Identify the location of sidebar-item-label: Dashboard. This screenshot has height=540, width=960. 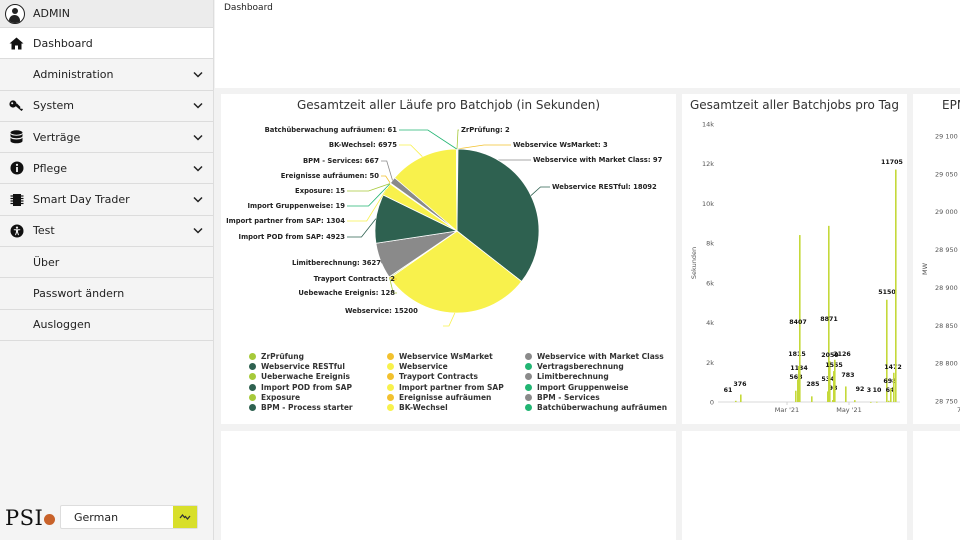
(63, 43).